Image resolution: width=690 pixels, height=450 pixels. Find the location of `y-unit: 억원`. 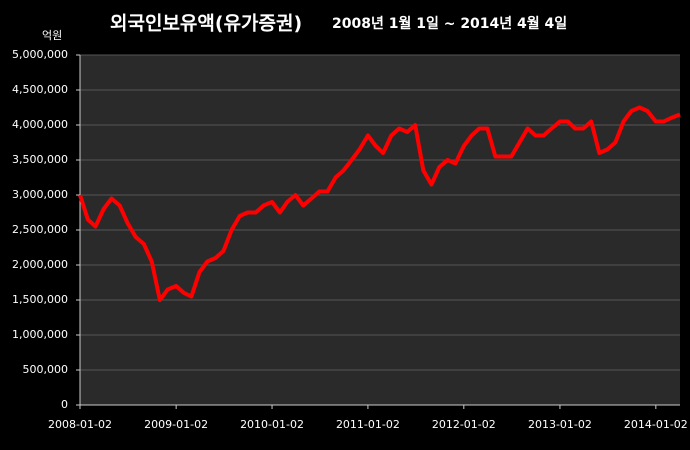

y-unit: 억원 is located at coordinates (52, 35).